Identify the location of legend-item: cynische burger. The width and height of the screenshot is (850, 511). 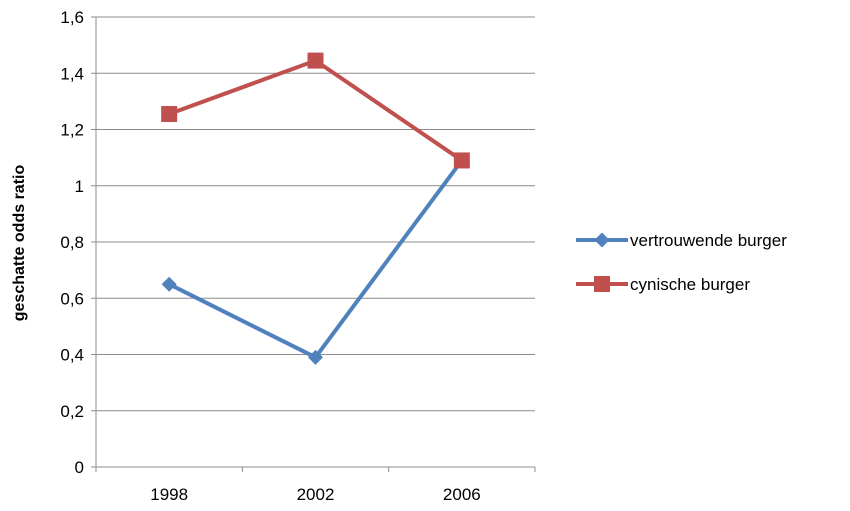
(663, 284).